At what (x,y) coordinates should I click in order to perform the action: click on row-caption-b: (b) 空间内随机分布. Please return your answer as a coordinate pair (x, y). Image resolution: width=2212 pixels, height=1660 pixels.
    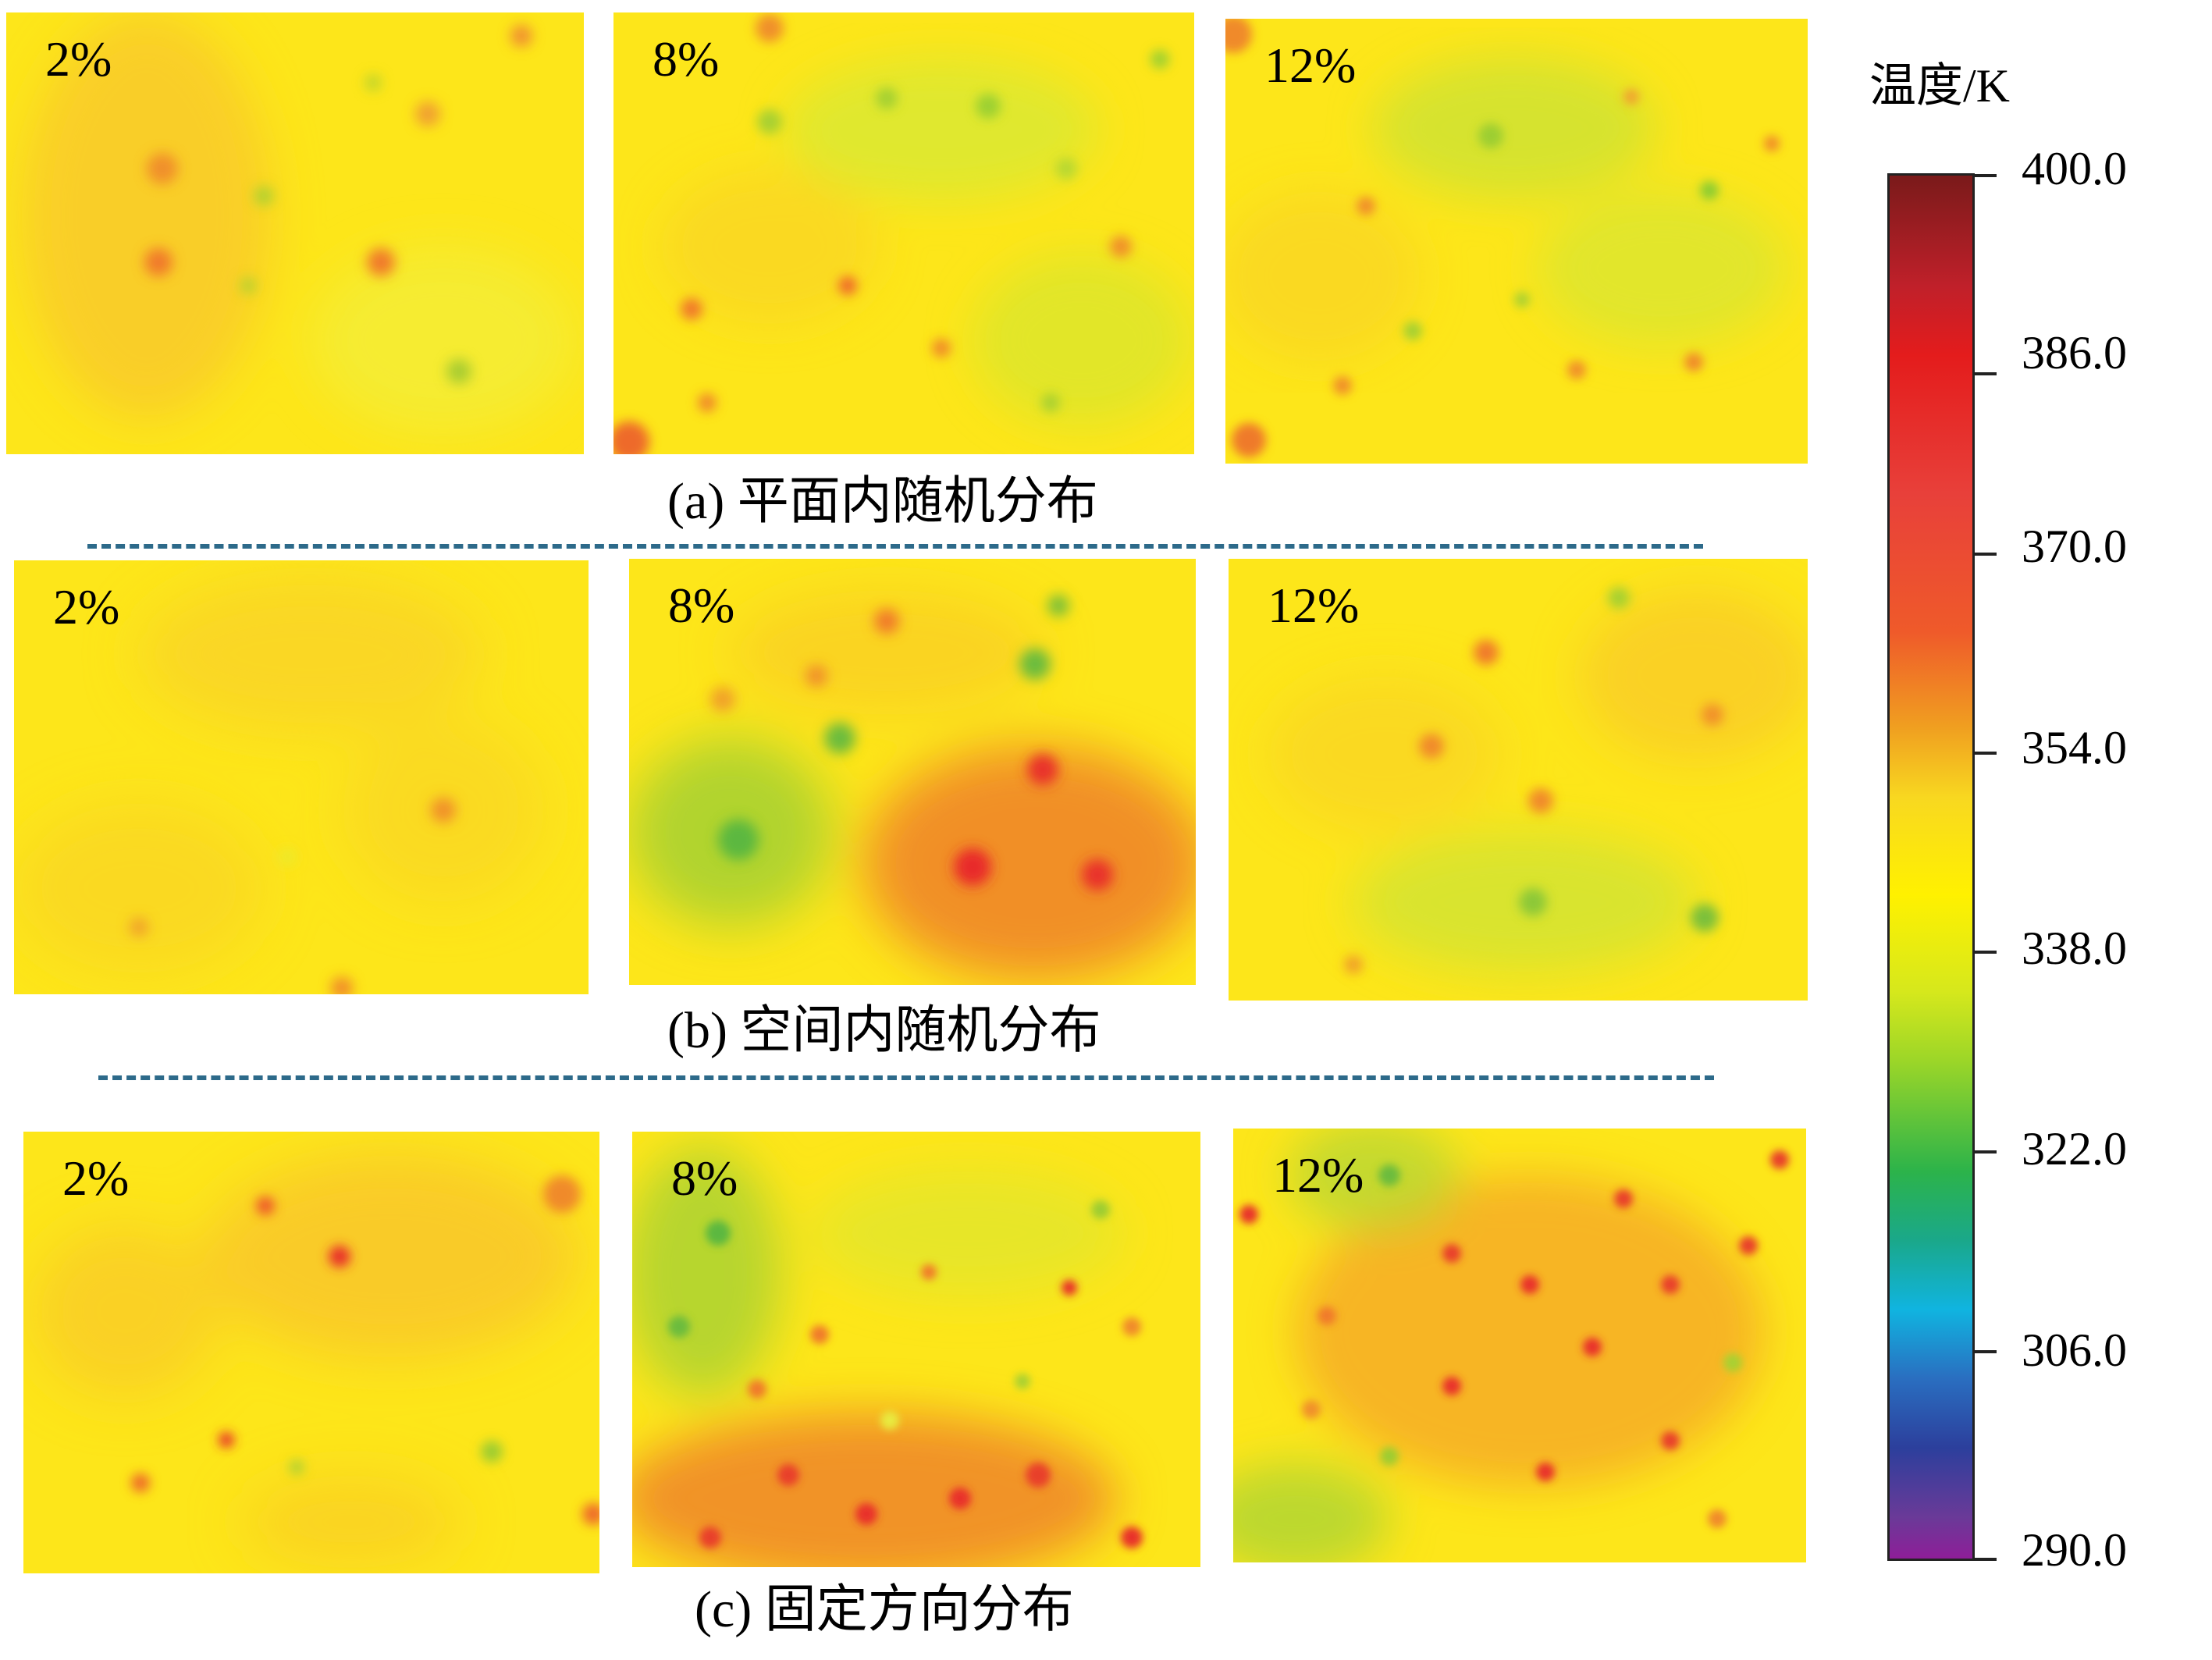
    Looking at the image, I should click on (884, 1030).